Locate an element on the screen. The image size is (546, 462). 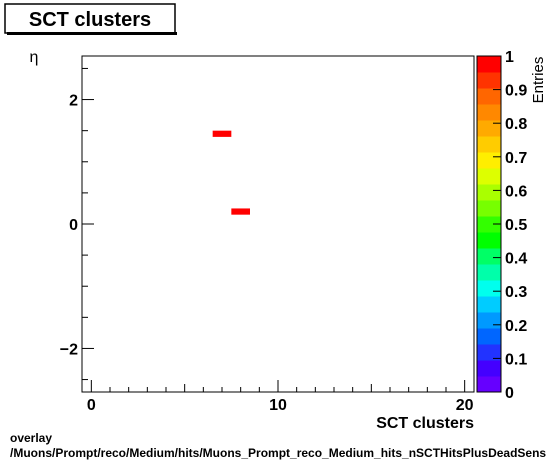
footer-line-1: overlay is located at coordinates (31, 438).